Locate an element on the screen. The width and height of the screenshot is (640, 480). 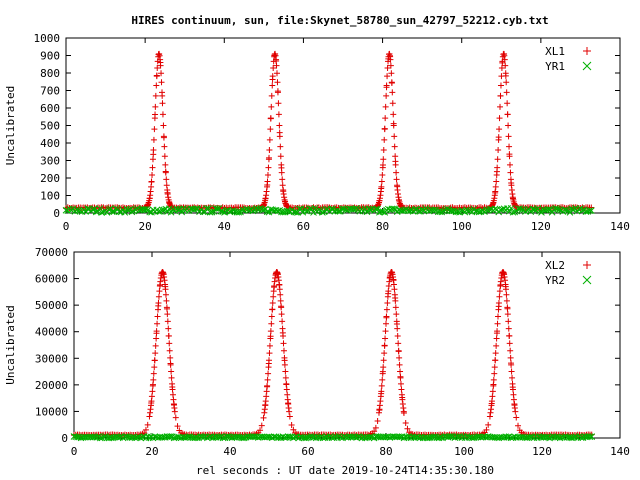
legend-label: YR2 is located at coordinates (555, 280).